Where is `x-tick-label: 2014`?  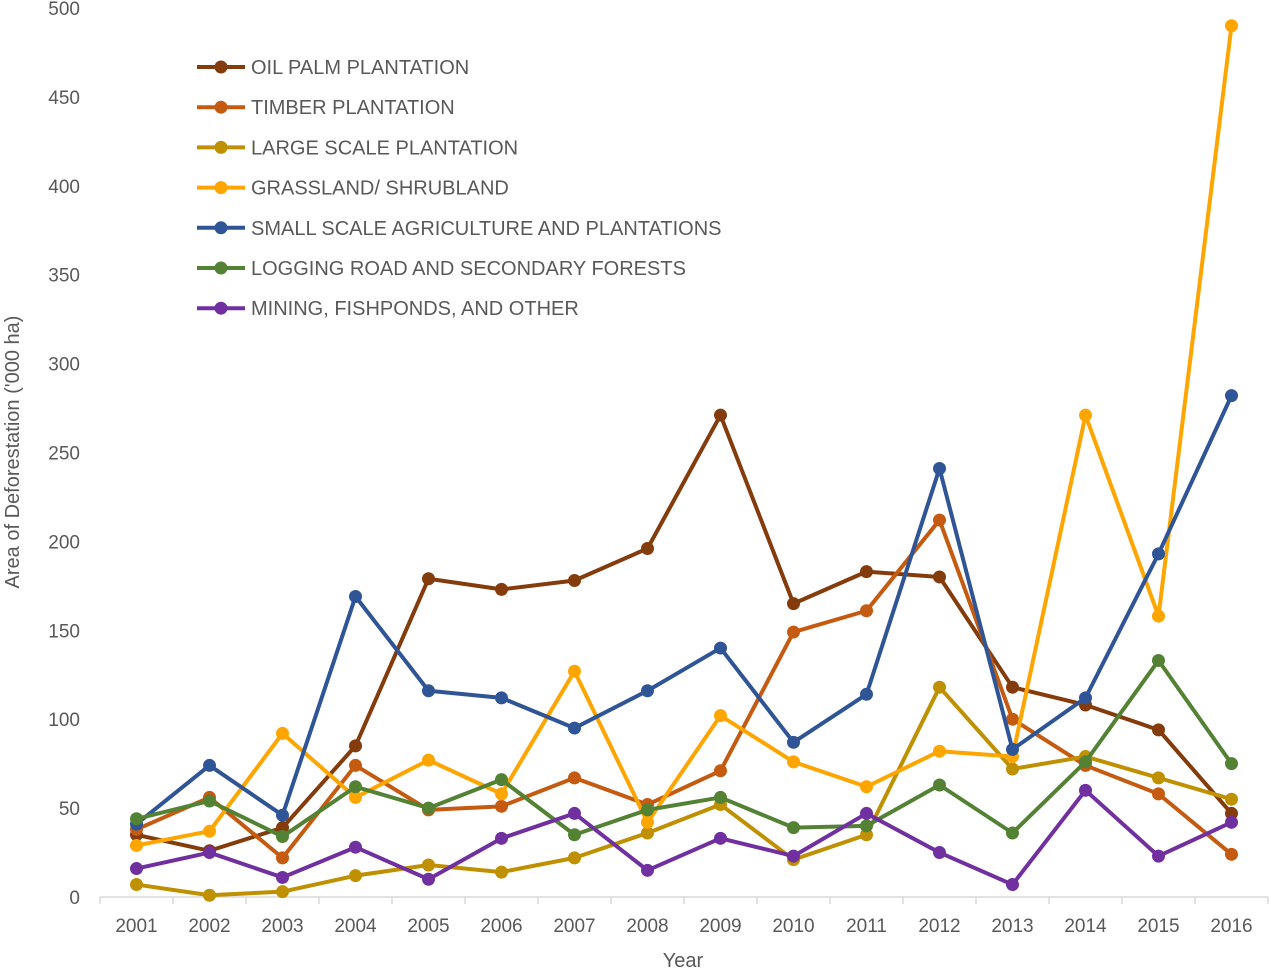
x-tick-label: 2014 is located at coordinates (1085, 926).